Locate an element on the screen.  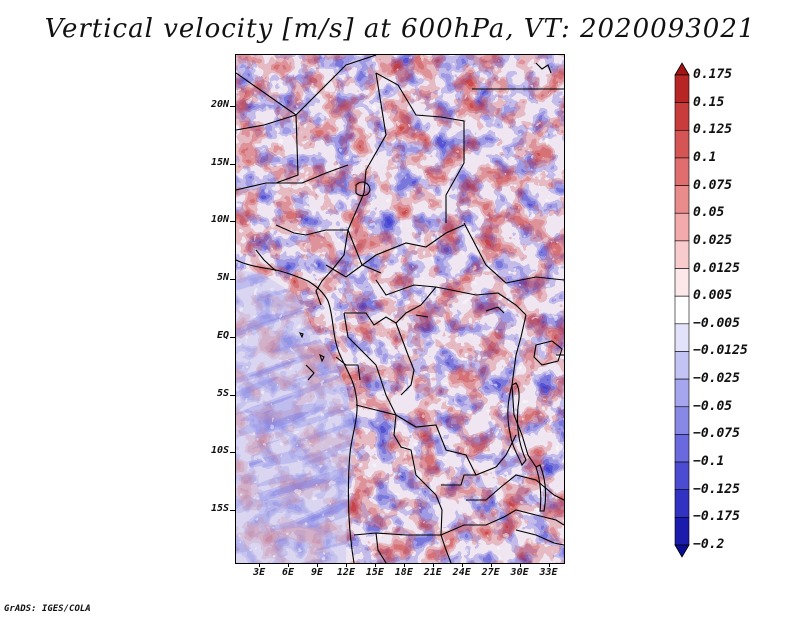
lon-tick-label: 3E is located at coordinates (259, 572).